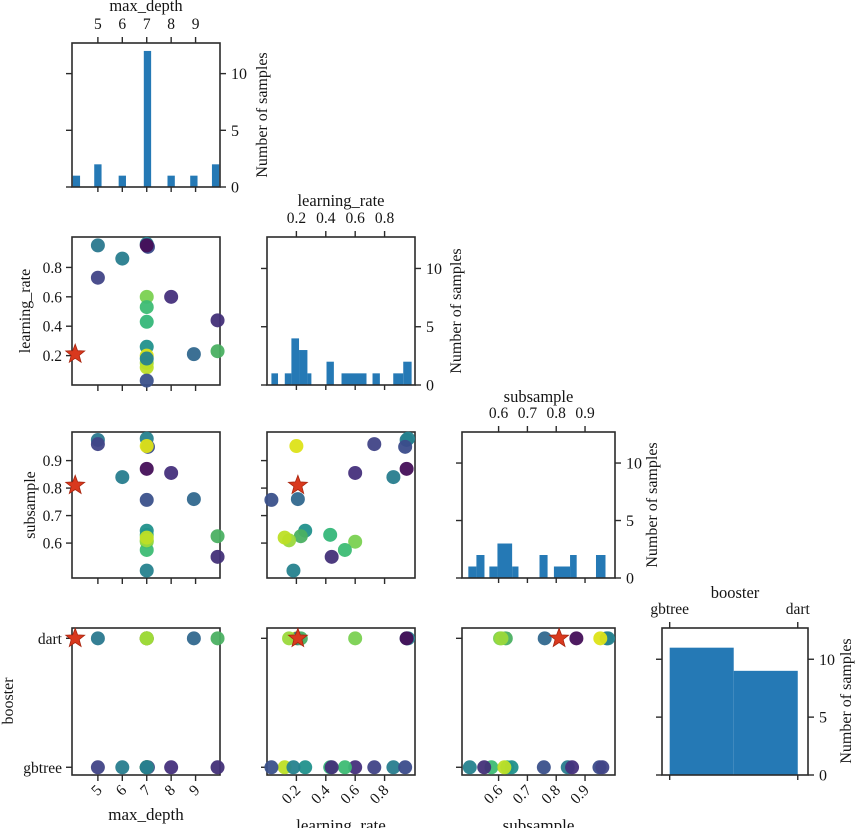 This screenshot has height=828, width=860. I want to click on tick-label: gbtree, so click(669, 609).